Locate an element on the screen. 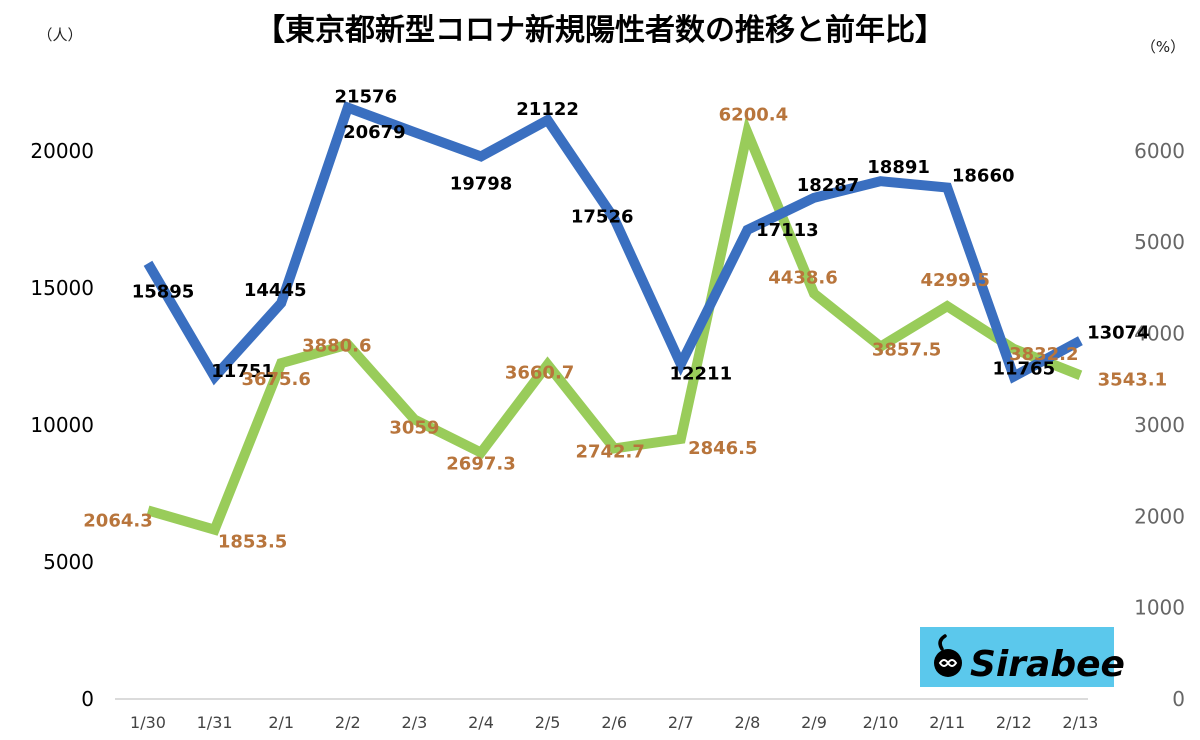 Image resolution: width=1200 pixels, height=740 pixels. x-axis-tick-label: 2/11 is located at coordinates (947, 722).